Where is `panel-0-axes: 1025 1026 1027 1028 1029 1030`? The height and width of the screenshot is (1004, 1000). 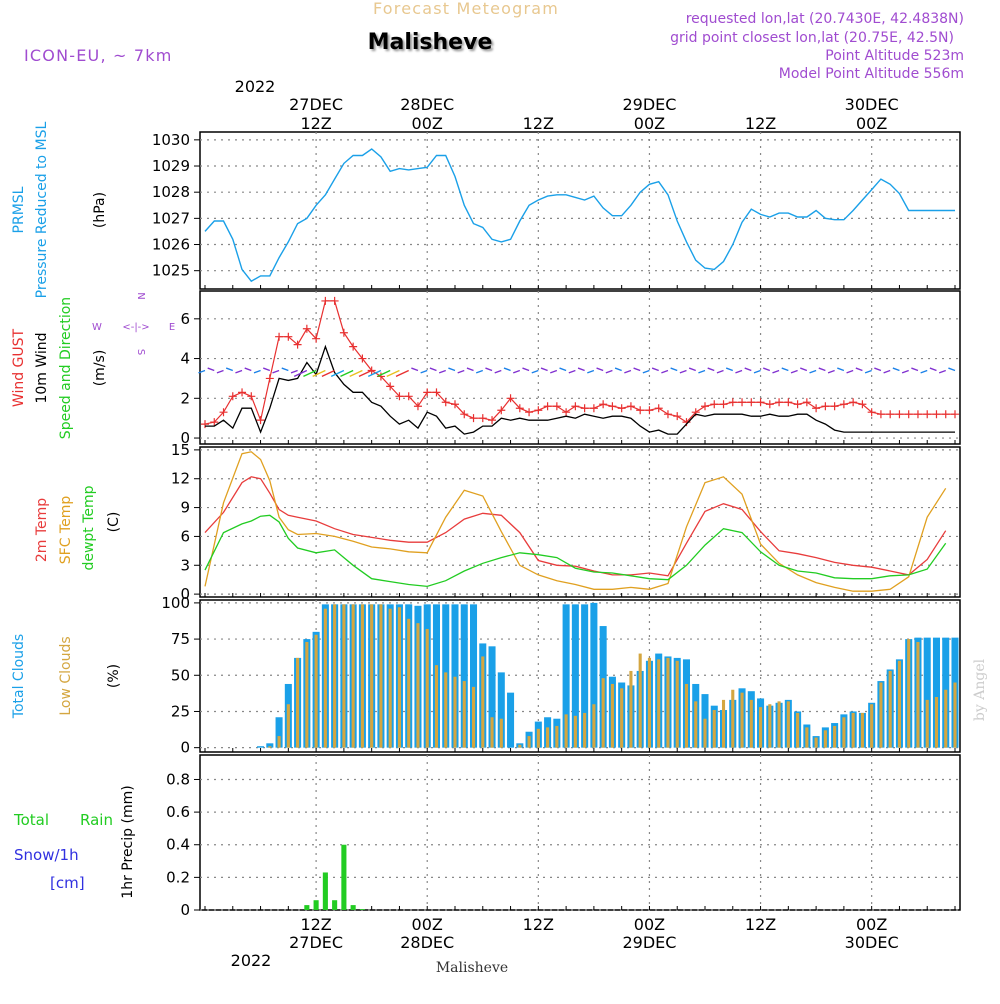
panel-0-axes: 1025 1026 1027 1028 1029 1030 is located at coordinates (556, 210).